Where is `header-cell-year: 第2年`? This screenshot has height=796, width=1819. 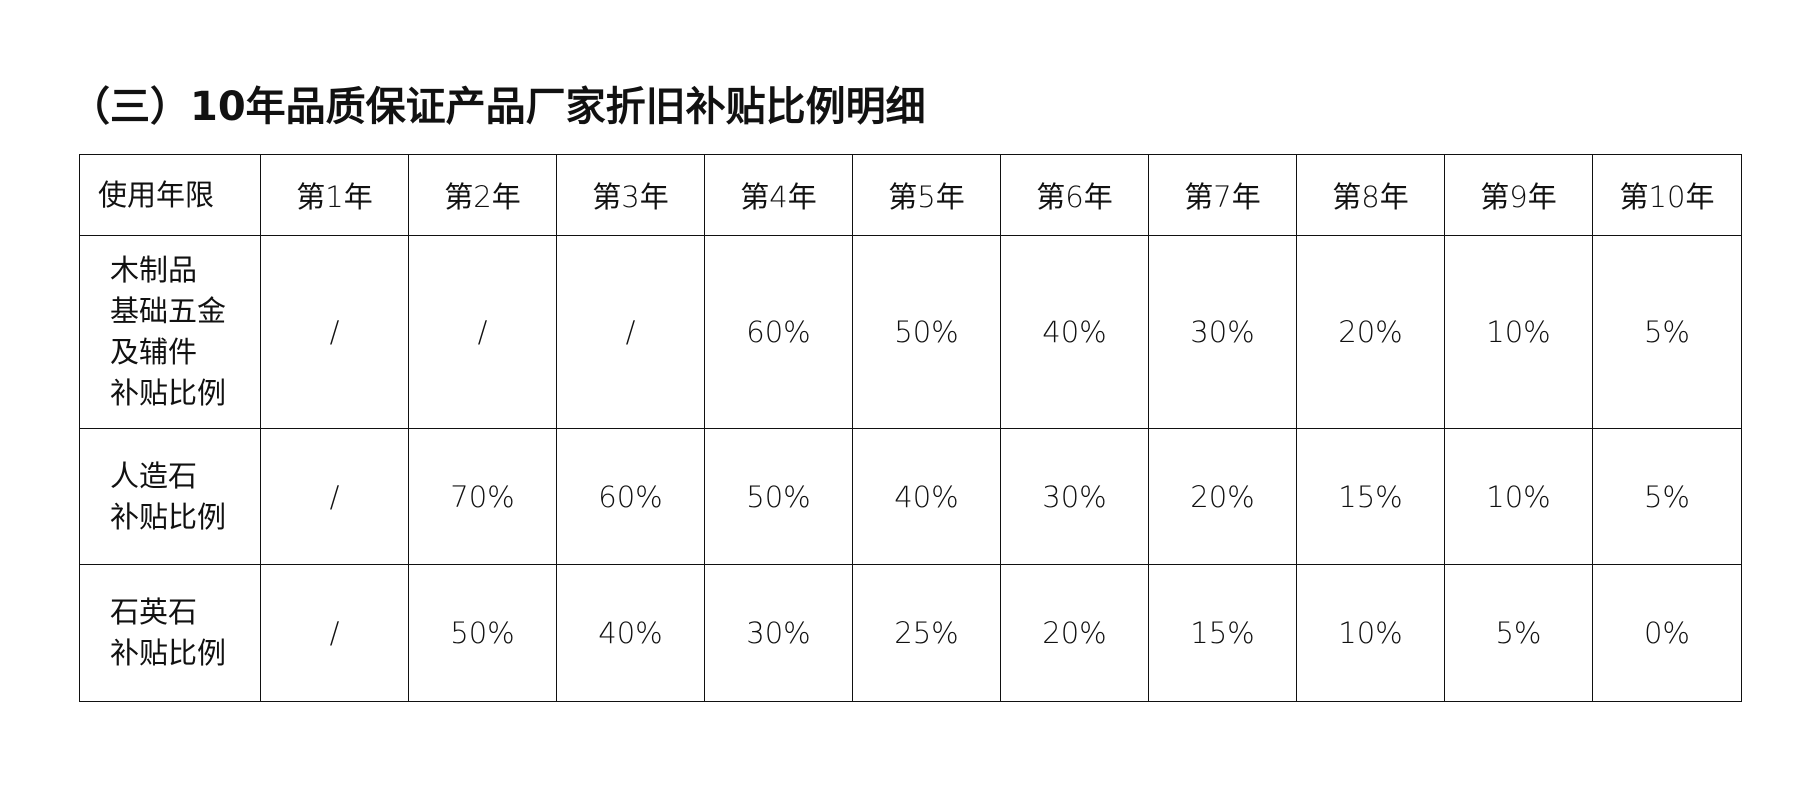
header-cell-year: 第2年 is located at coordinates (482, 195).